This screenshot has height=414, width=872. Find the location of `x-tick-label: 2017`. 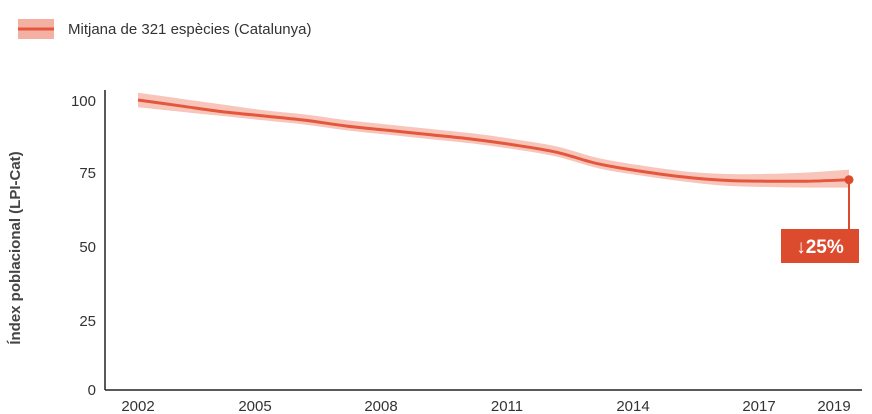

x-tick-label: 2017 is located at coordinates (758, 406).